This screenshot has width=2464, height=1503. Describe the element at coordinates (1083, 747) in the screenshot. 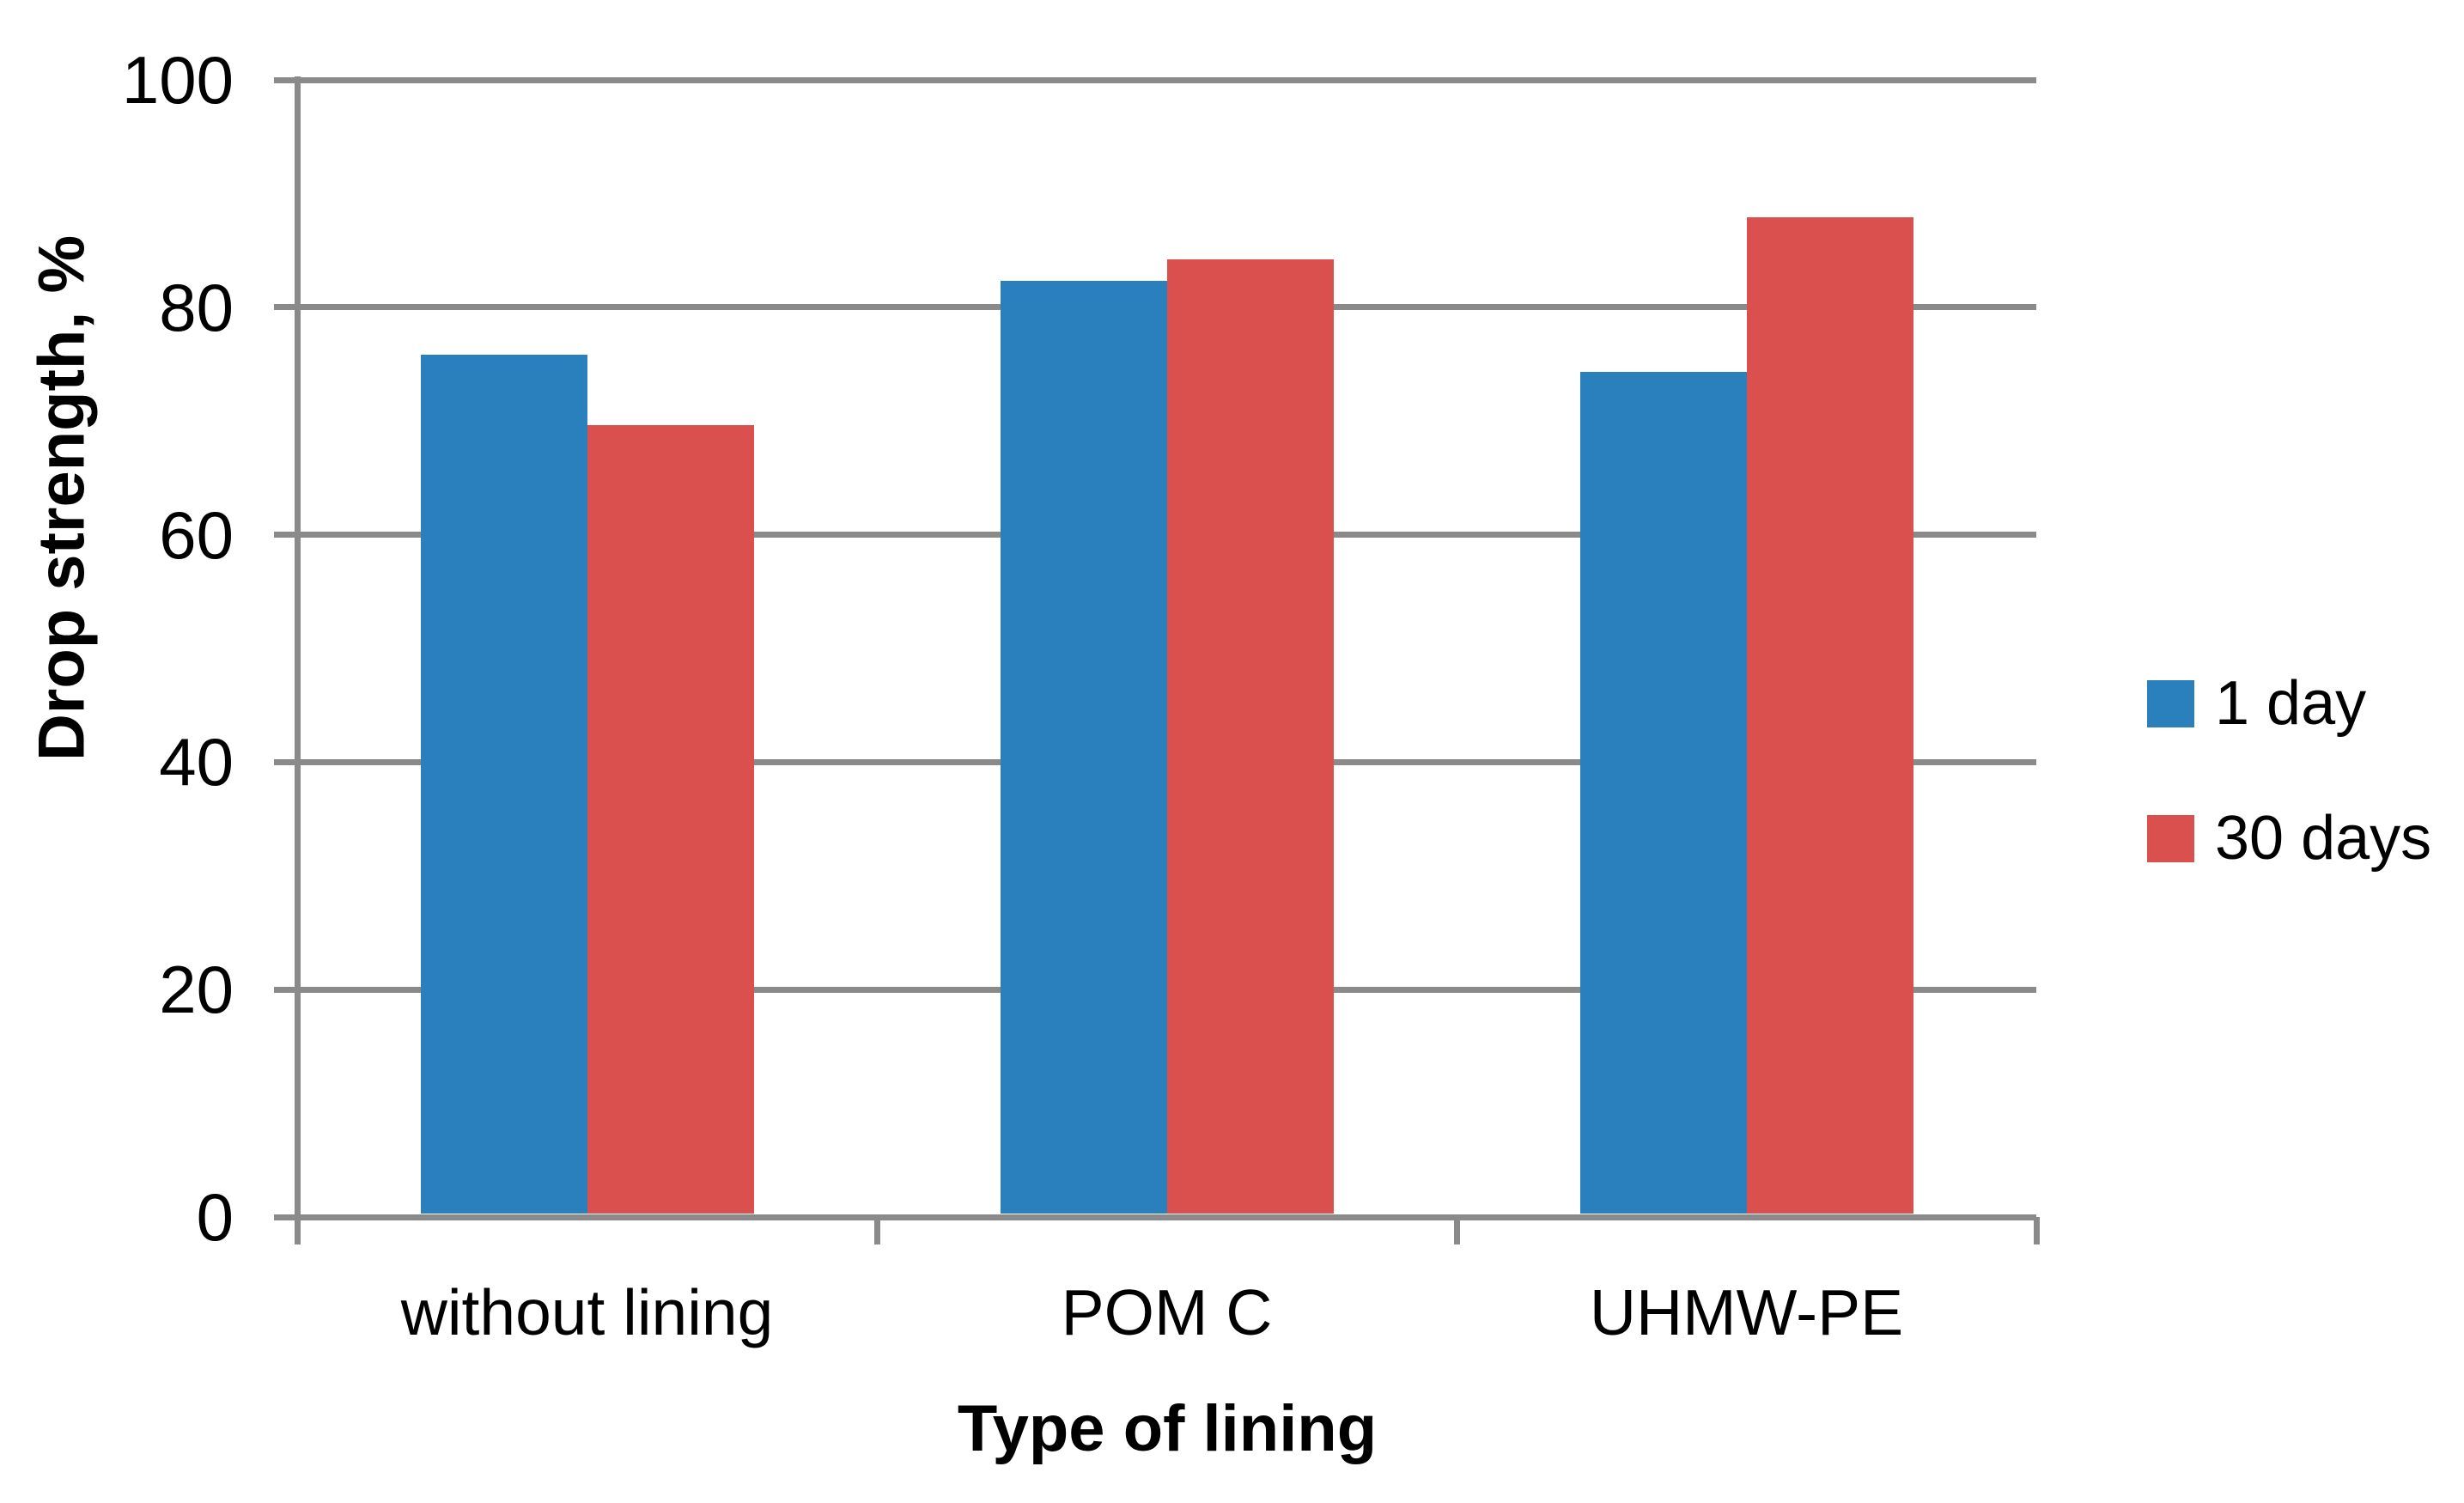

I see `bar-1day-POM-C` at that location.